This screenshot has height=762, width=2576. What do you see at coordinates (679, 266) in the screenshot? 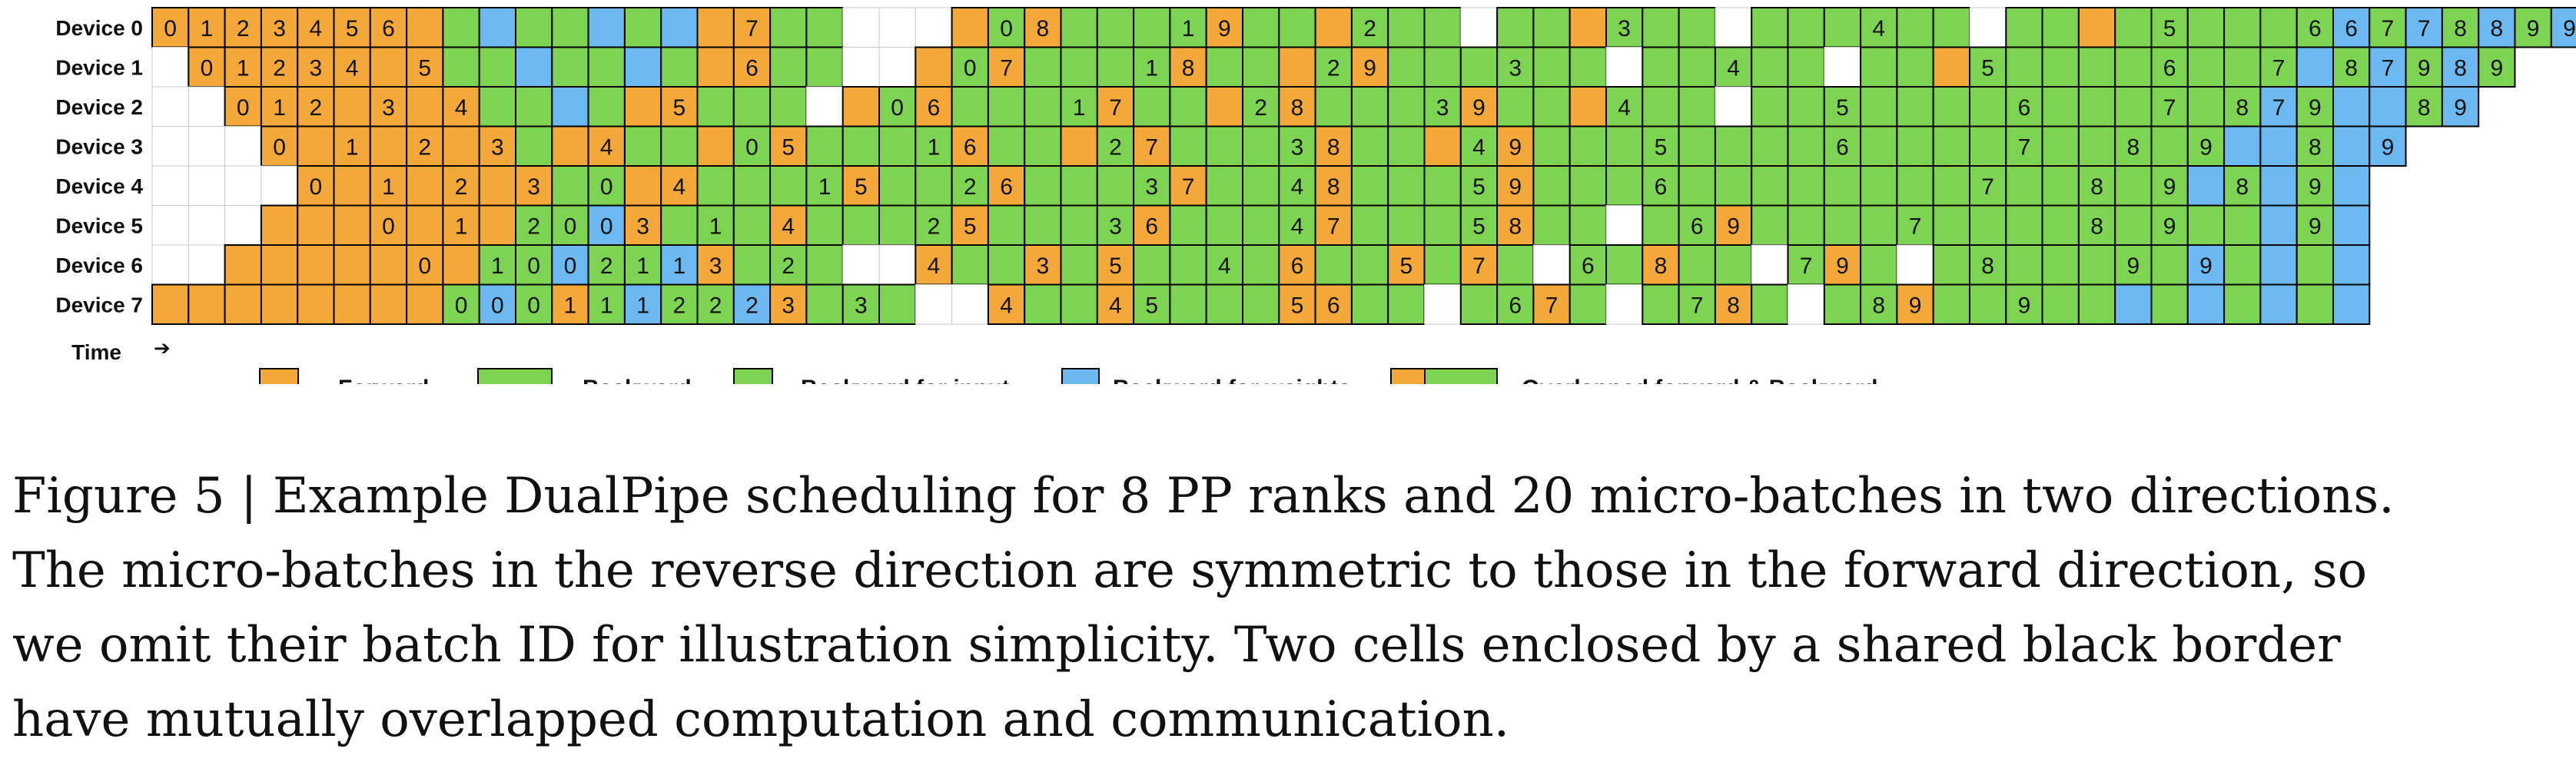
I see `micro-batch-id: 1` at bounding box center [679, 266].